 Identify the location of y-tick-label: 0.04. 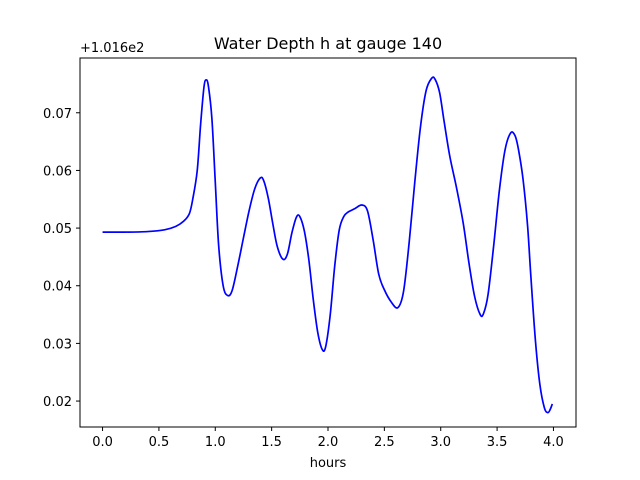
(57, 287).